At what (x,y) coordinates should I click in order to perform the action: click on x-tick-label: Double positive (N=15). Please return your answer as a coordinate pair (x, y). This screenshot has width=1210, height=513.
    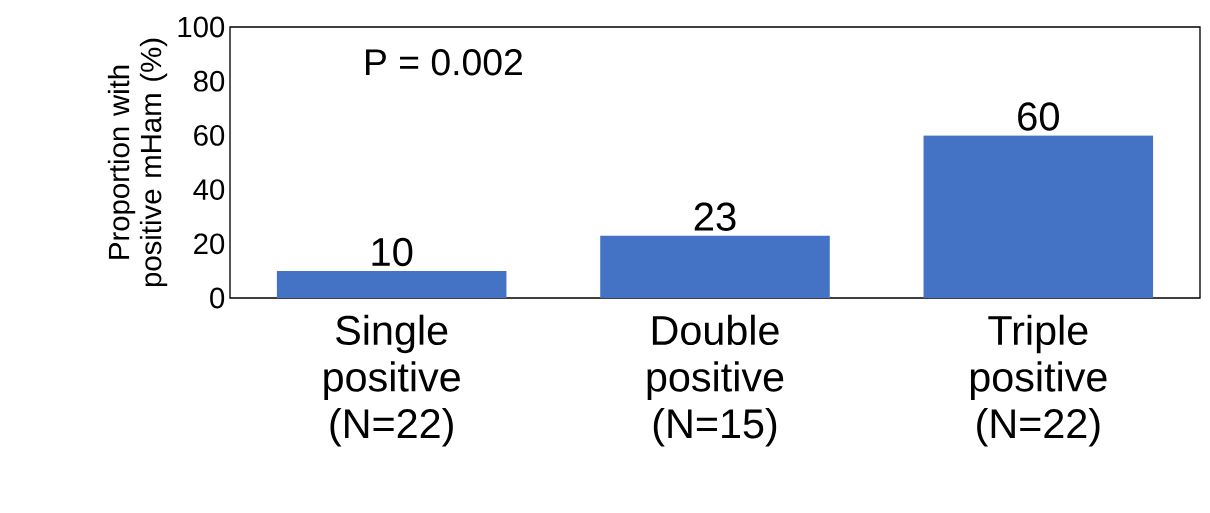
    Looking at the image, I should click on (715, 380).